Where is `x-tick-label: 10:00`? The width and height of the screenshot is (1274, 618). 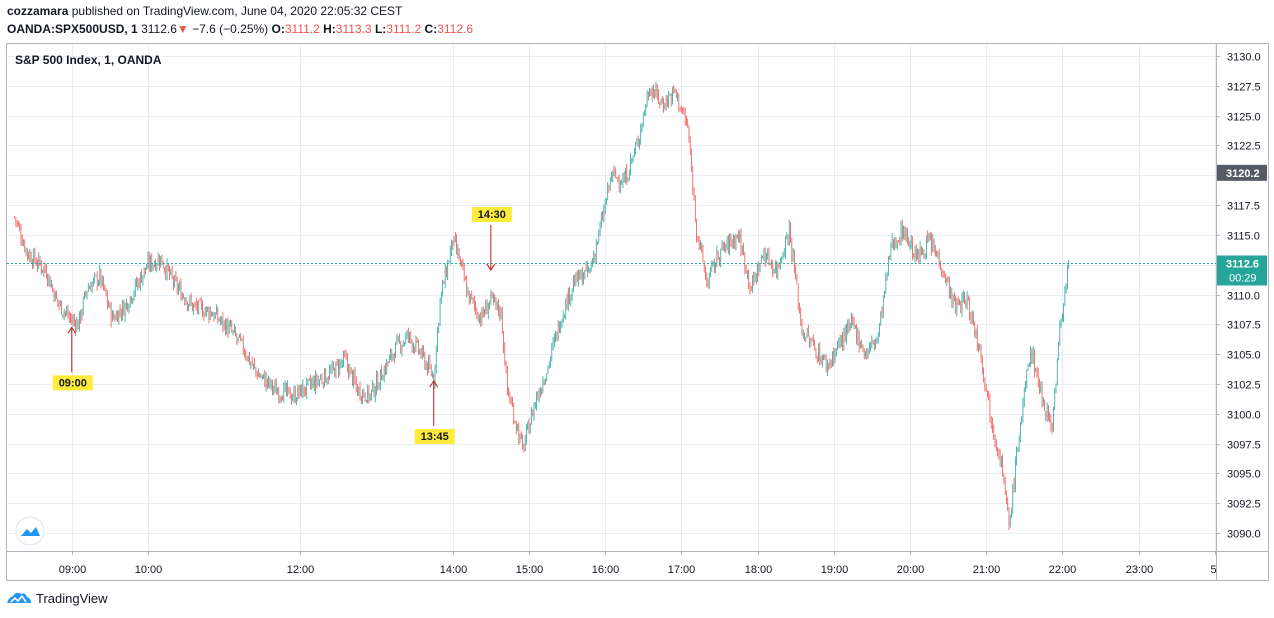
x-tick-label: 10:00 is located at coordinates (149, 570).